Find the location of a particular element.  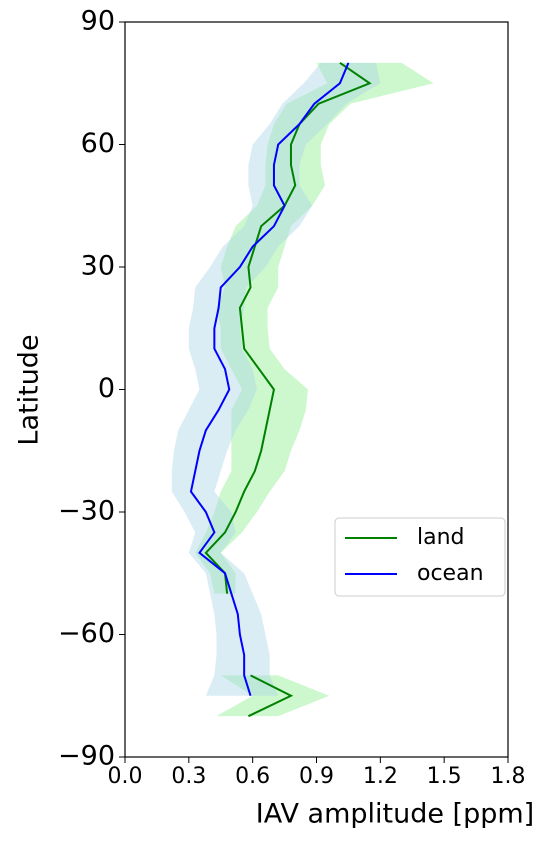

x-tick-label: 1.2 is located at coordinates (380, 776).